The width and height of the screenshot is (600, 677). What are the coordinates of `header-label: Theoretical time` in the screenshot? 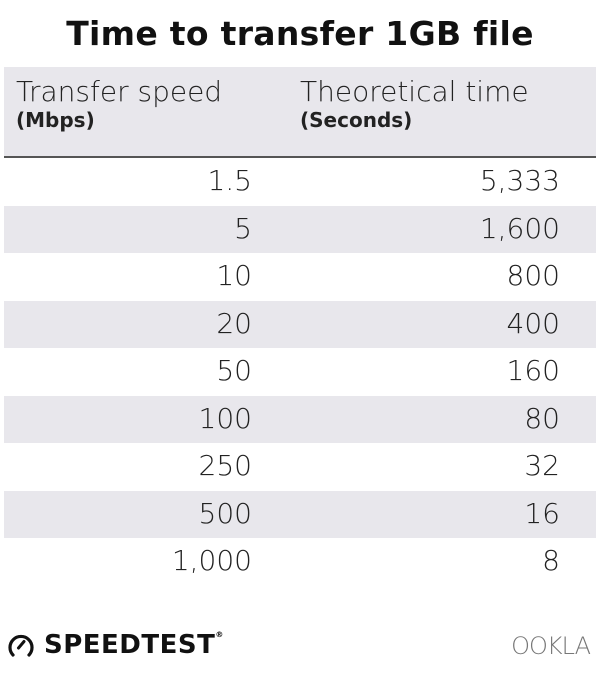 It's located at (414, 91).